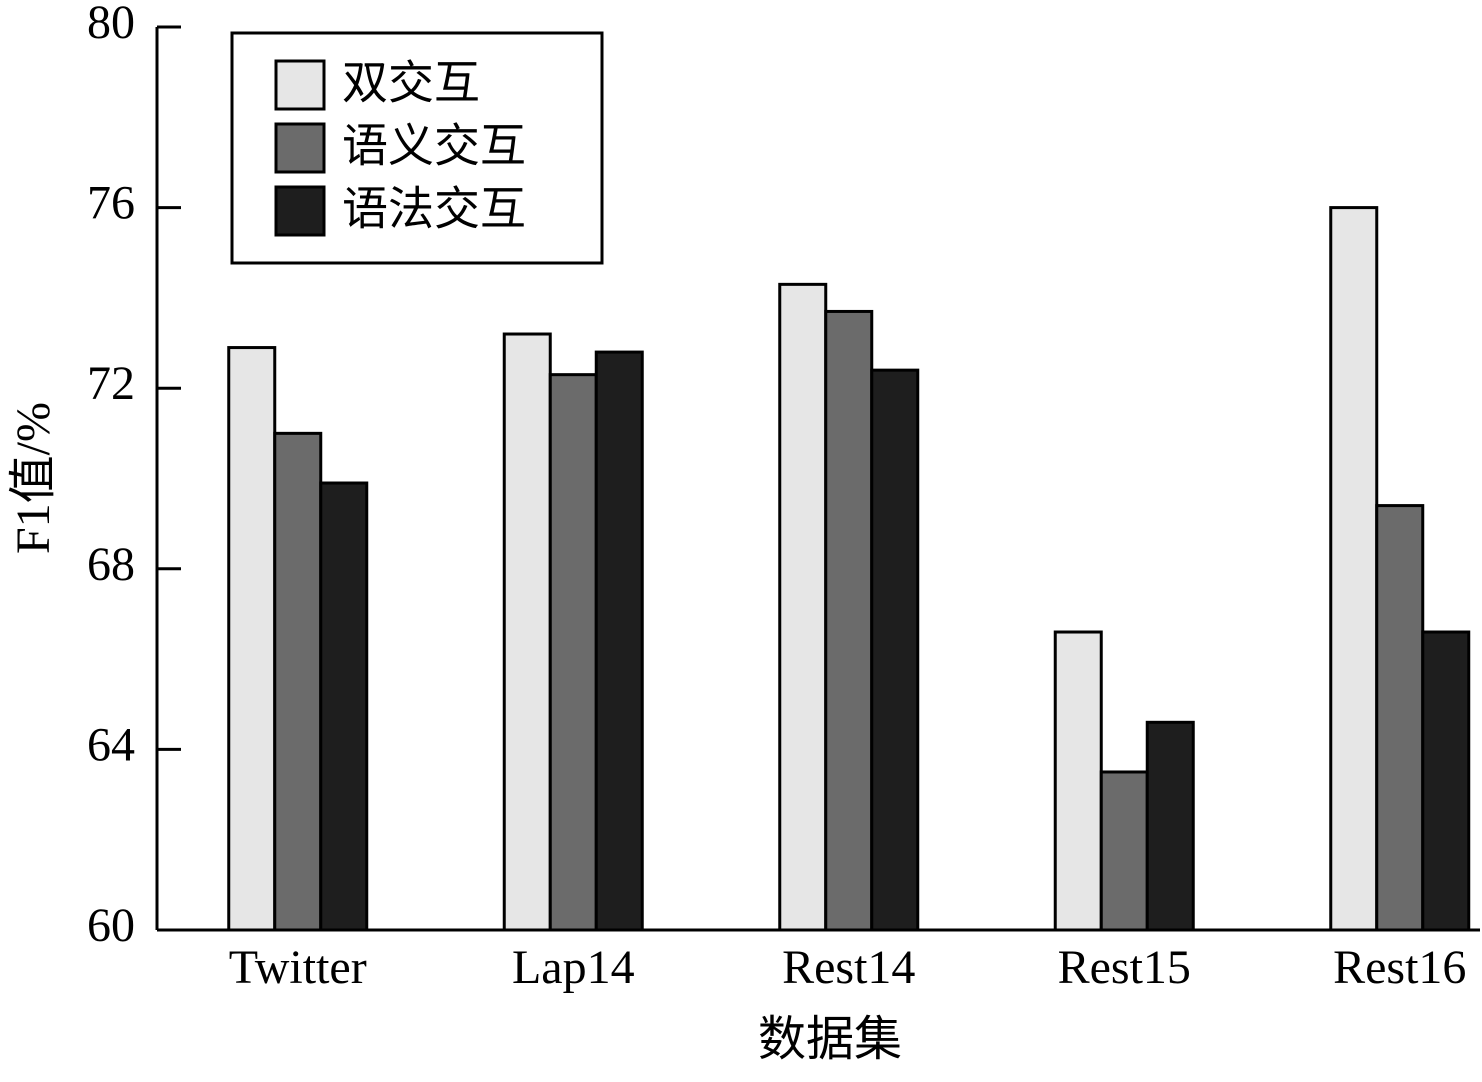 Image resolution: width=1482 pixels, height=1082 pixels. Describe the element at coordinates (434, 146) in the screenshot. I see `legend-label: 语义交互` at that location.